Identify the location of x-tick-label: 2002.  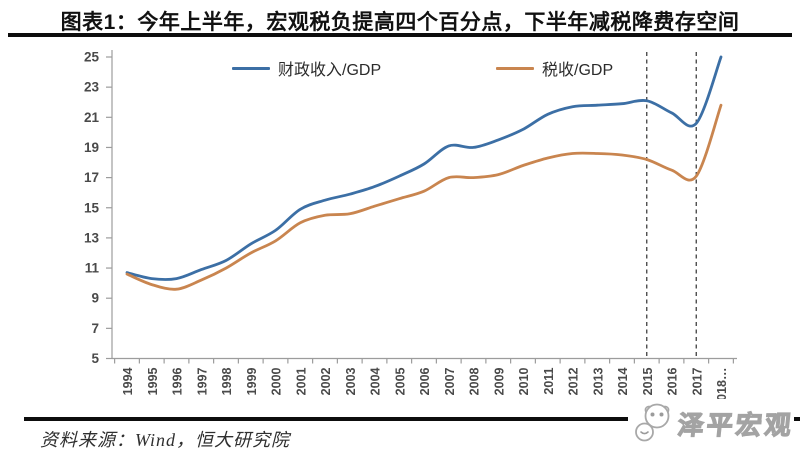
(326, 381).